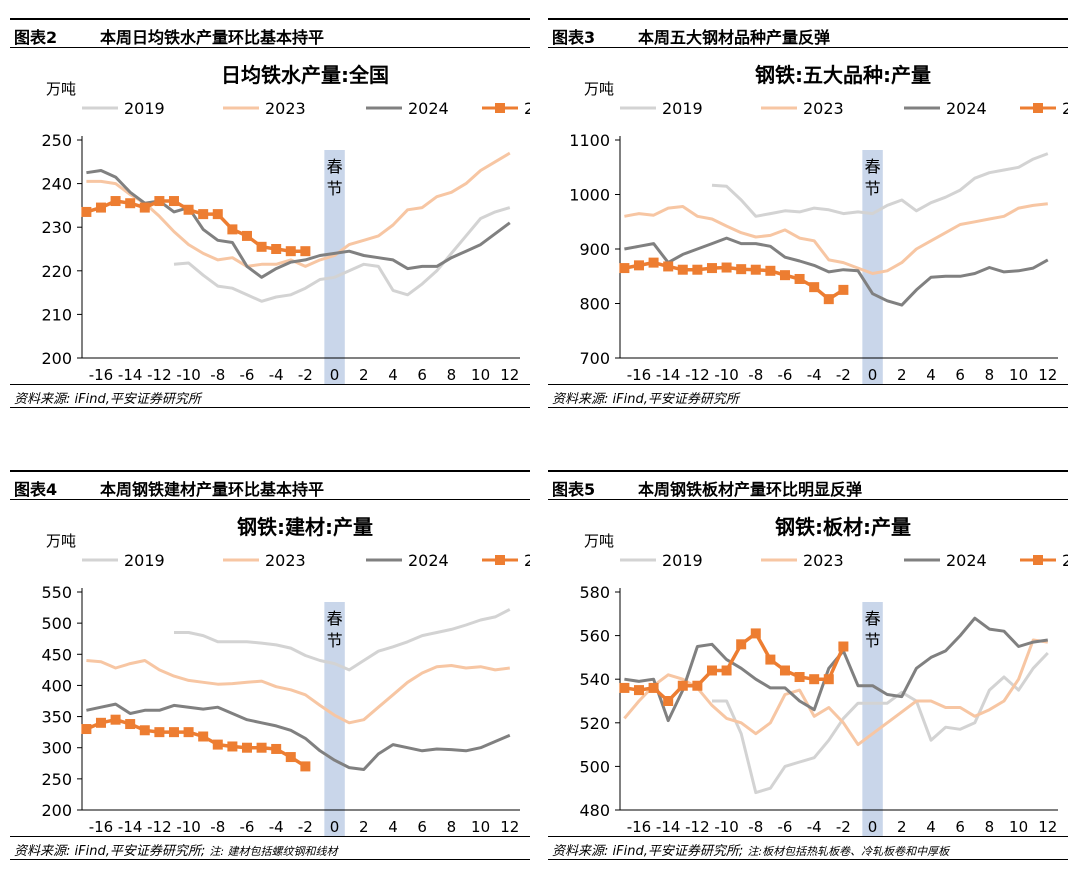 The image size is (1080, 876). What do you see at coordinates (56, 623) in the screenshot?
I see `y-tick-label: 500` at bounding box center [56, 623].